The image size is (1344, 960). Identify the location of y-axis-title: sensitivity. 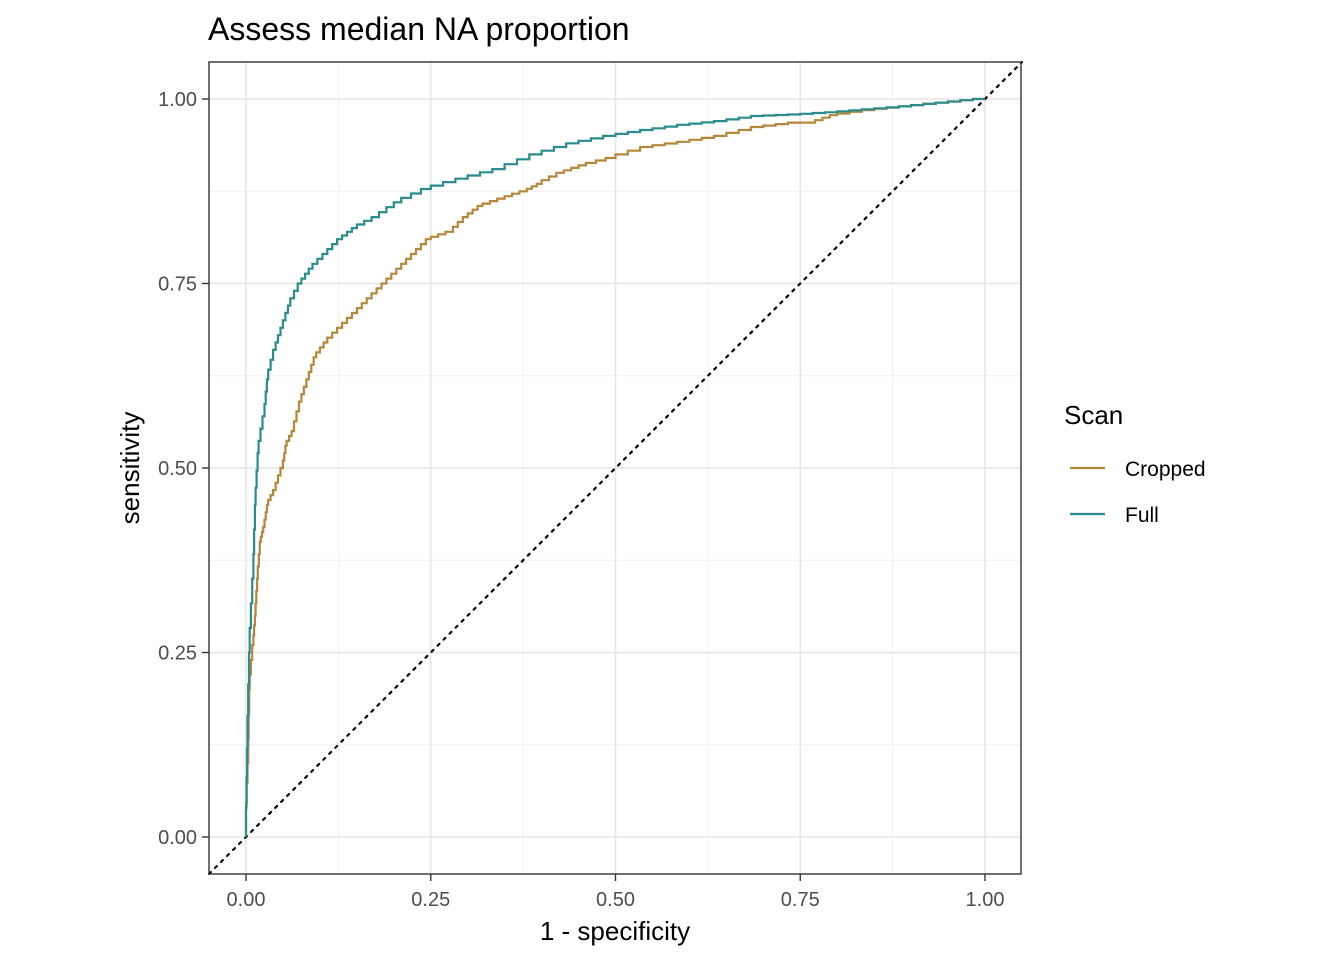
(130, 468).